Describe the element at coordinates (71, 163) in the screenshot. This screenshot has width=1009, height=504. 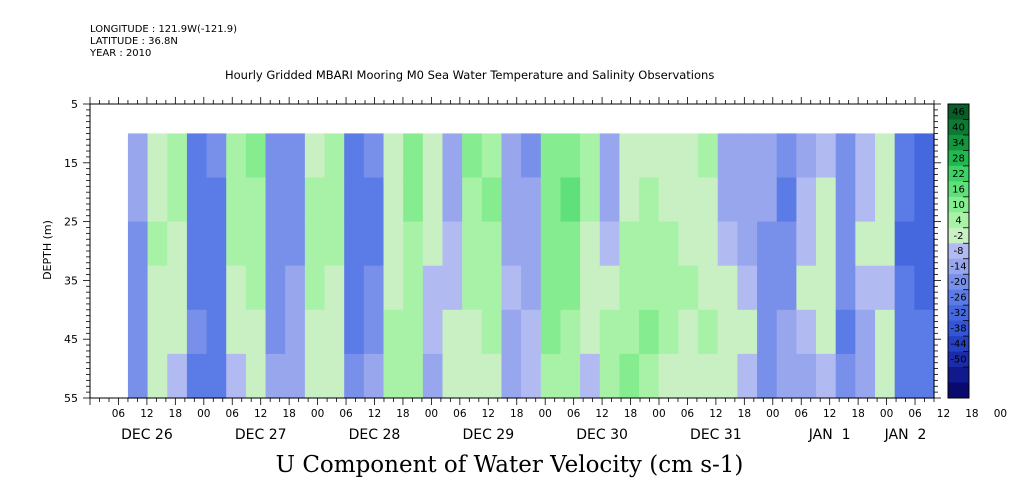
I see `y-tick-label: 15` at that location.